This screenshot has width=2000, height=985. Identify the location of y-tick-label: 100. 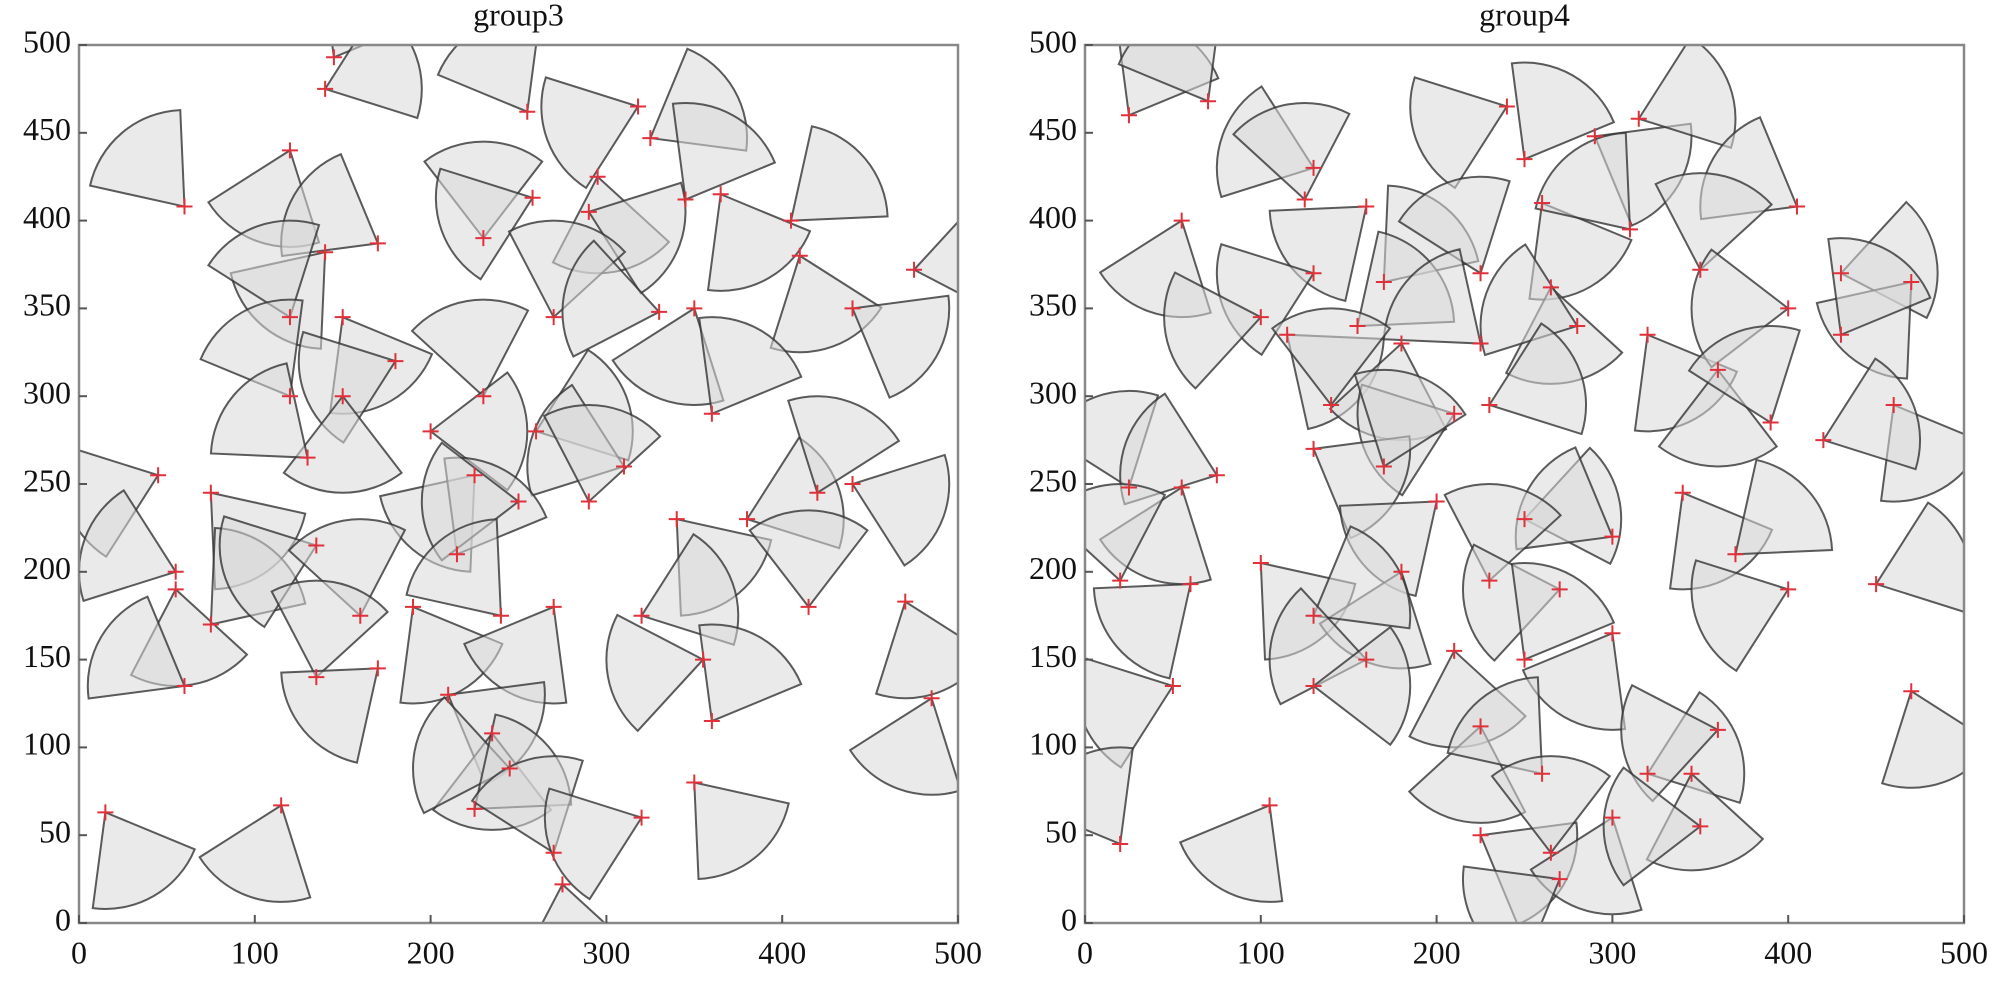
(1053, 744).